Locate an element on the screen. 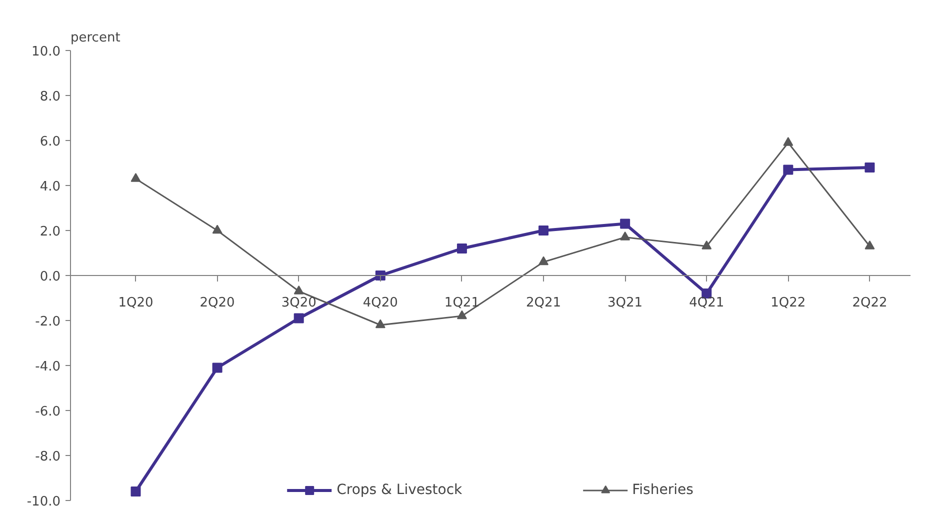 The image size is (937, 532). x-tick-label: 3Q21 is located at coordinates (625, 303).